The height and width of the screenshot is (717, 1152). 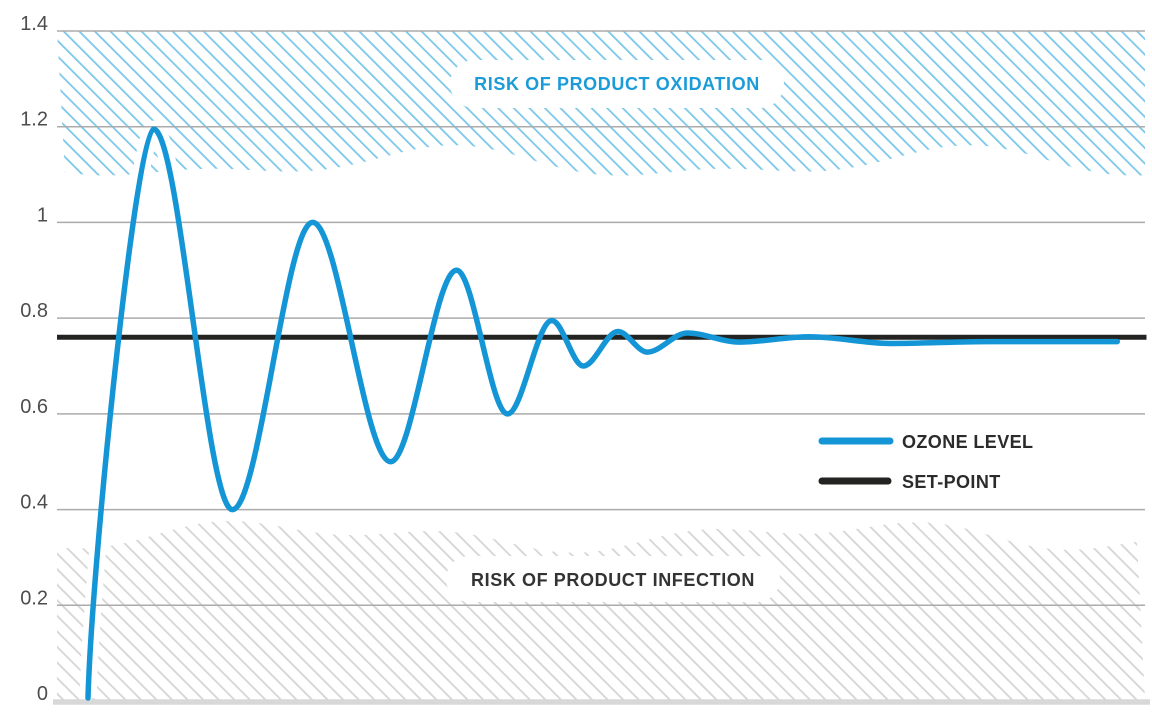 What do you see at coordinates (34, 120) in the screenshot?
I see `y-tick-label: 1.2` at bounding box center [34, 120].